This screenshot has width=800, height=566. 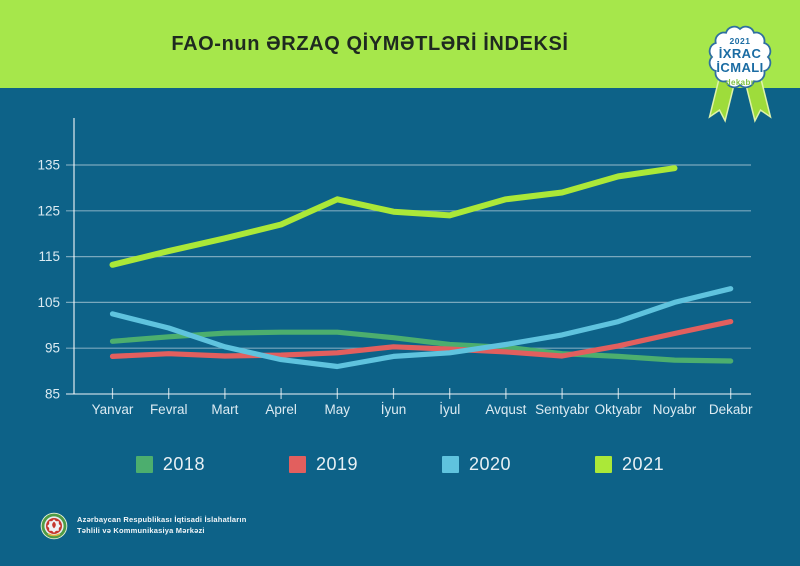 I want to click on page-title: FAO-nun ƏRZAQ QİYMƏTLƏRİ İNDEKSİ, so click(x=370, y=43).